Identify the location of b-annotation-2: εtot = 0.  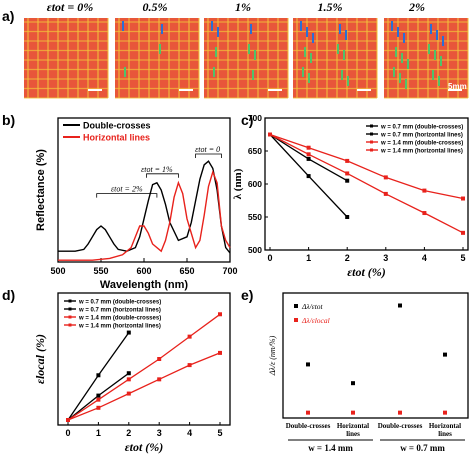
(207, 149).